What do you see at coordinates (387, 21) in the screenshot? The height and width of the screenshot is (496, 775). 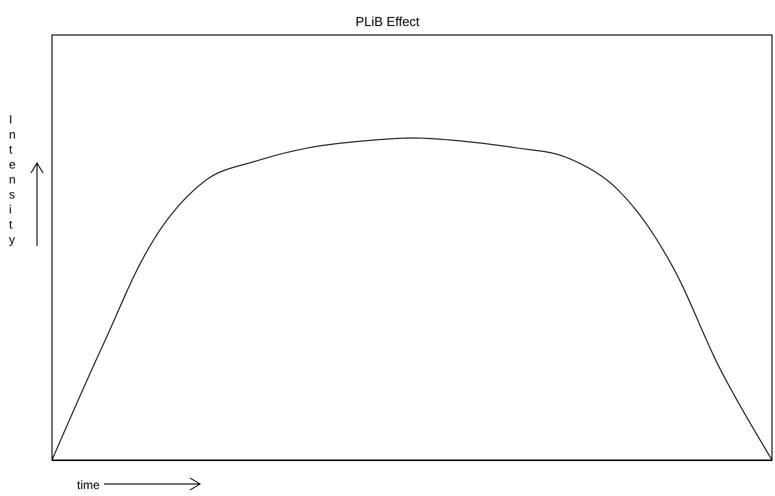 I see `chart-title: PLiB Effect` at bounding box center [387, 21].